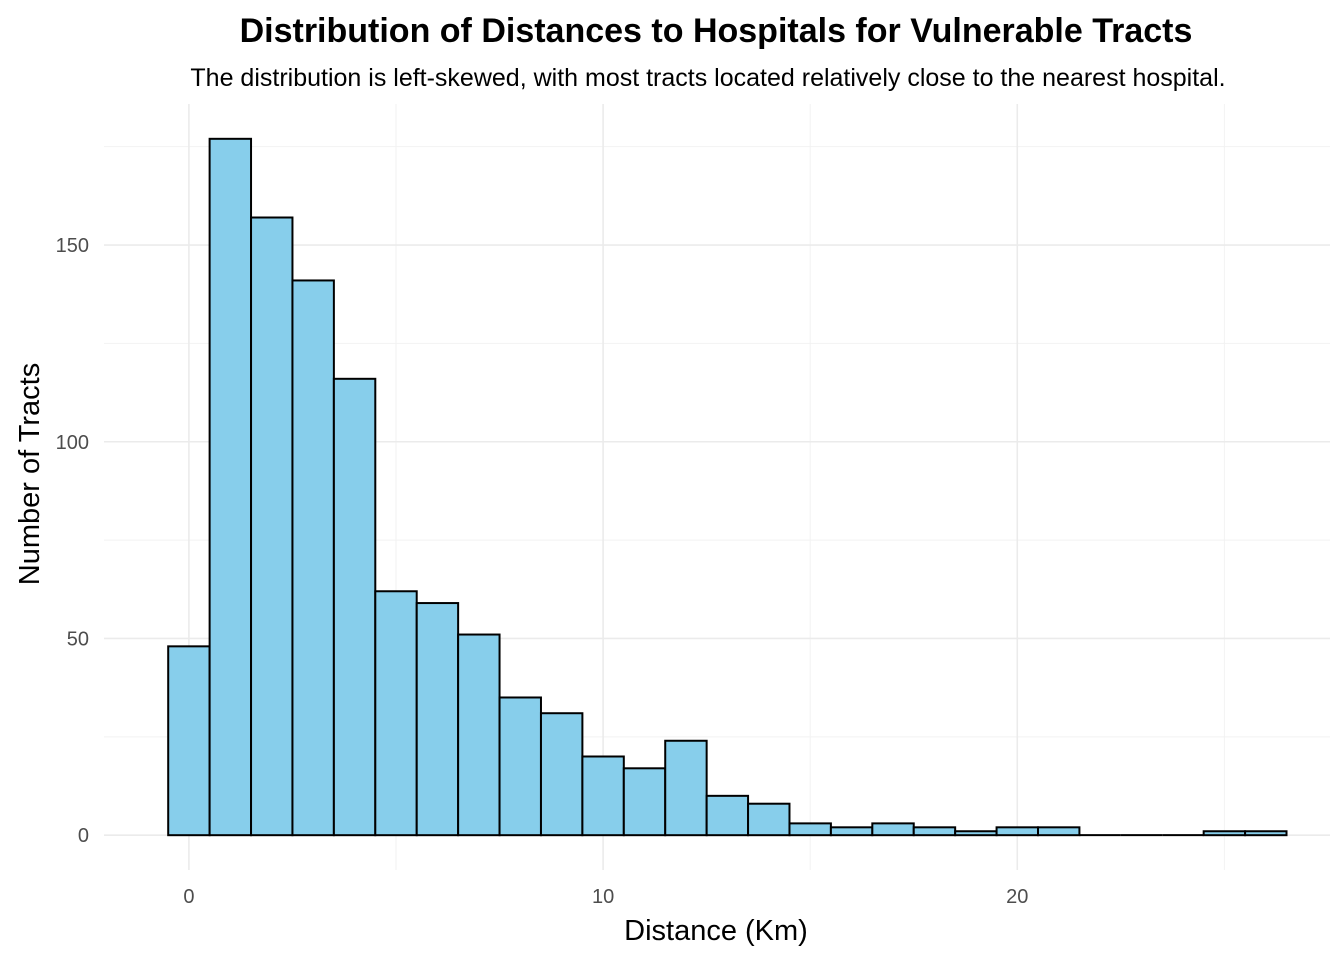  I want to click on y-tick-label: 100, so click(72, 443).